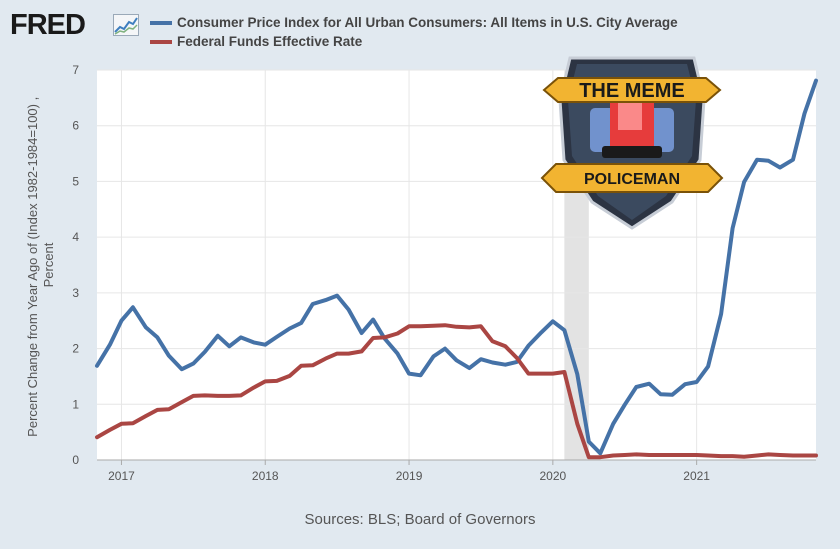 Image resolution: width=840 pixels, height=549 pixels. Describe the element at coordinates (632, 125) in the screenshot. I see `police-siren-icon` at that location.